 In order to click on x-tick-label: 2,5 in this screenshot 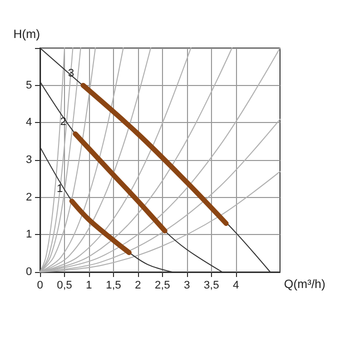, I will do `click(162, 286)`.